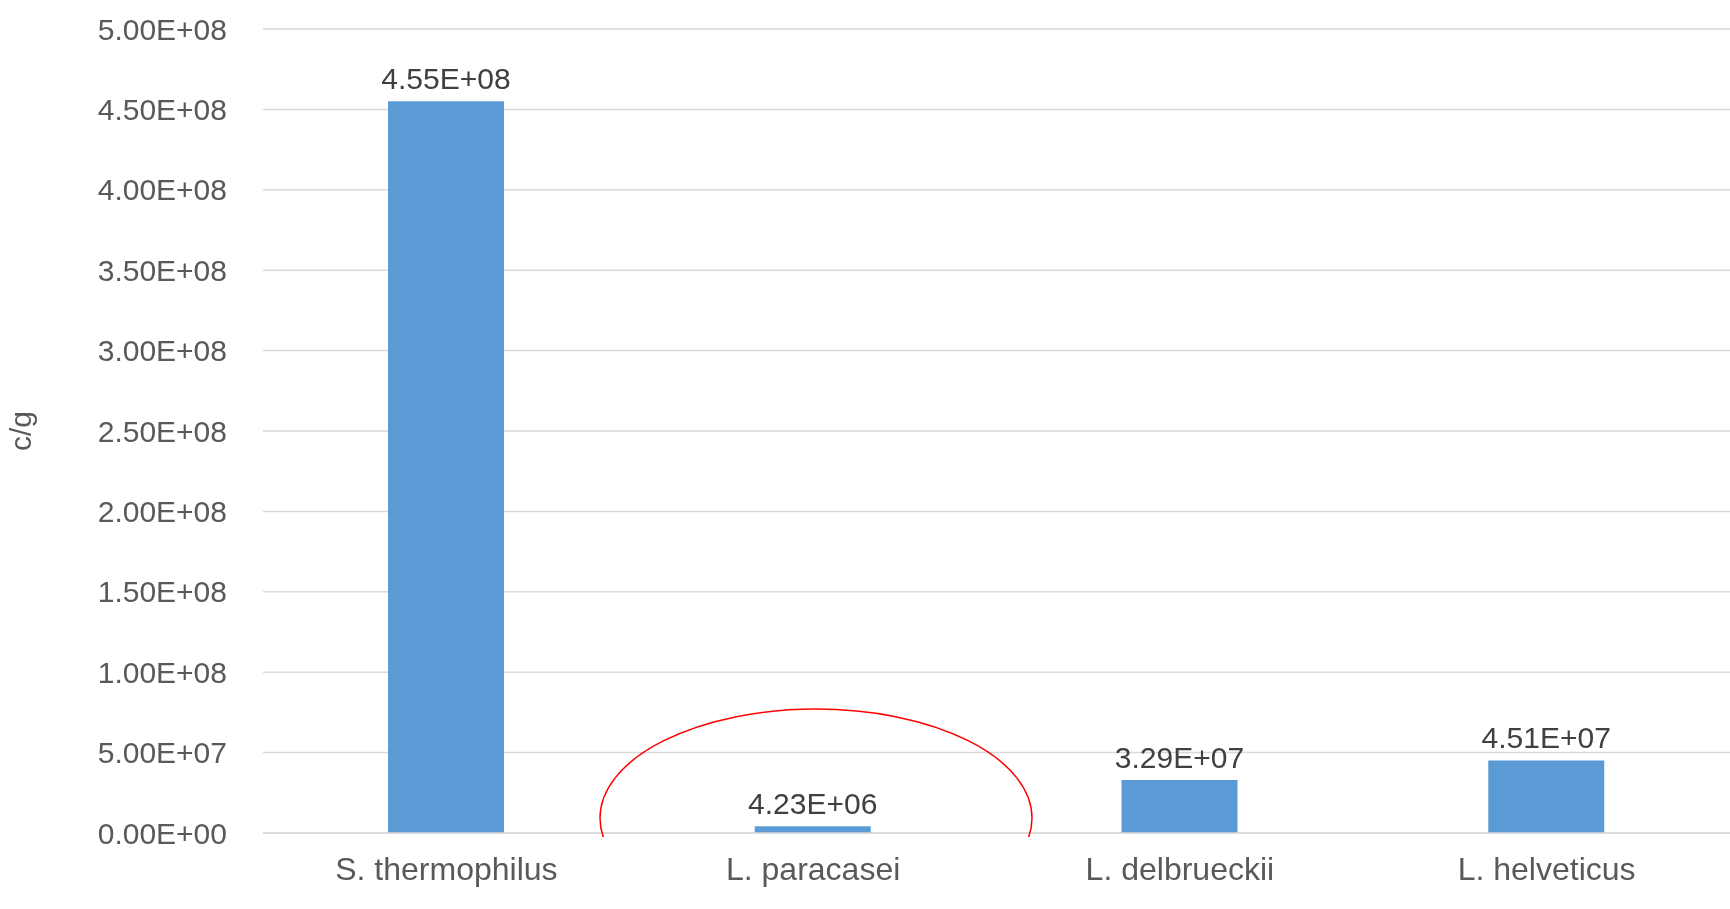 This screenshot has width=1730, height=909. Describe the element at coordinates (1180, 868) in the screenshot. I see `x-tick-label: L. delbrueckii` at that location.